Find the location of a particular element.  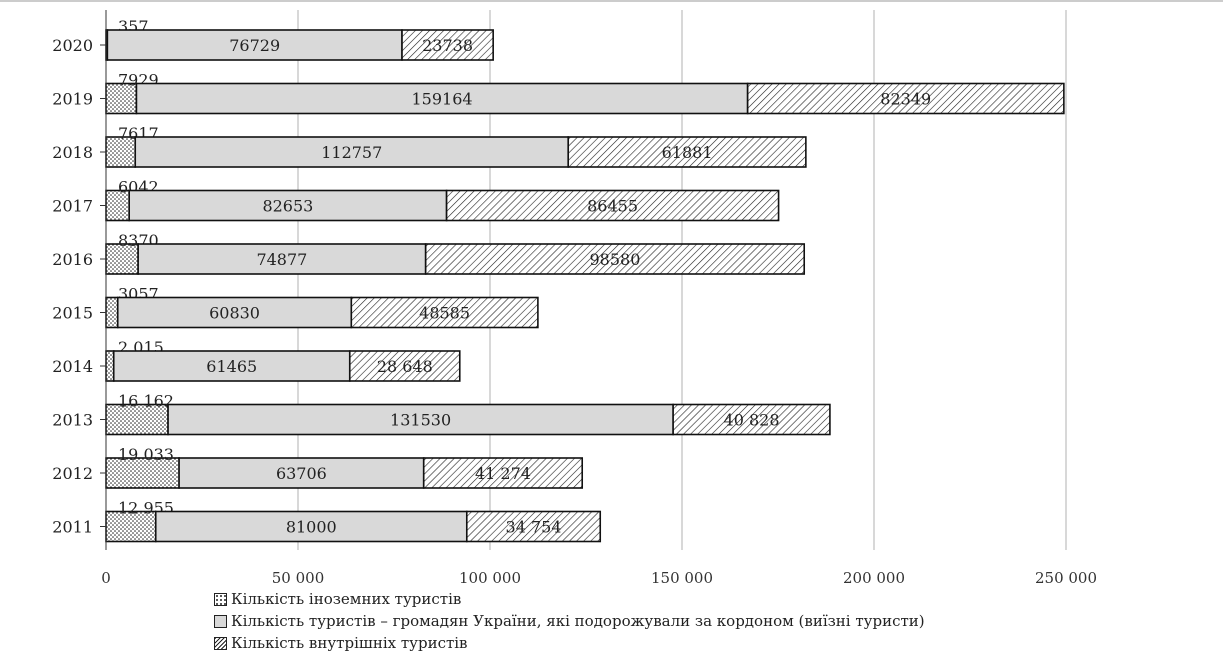

x-tick-label: 250 000 is located at coordinates (1066, 578).